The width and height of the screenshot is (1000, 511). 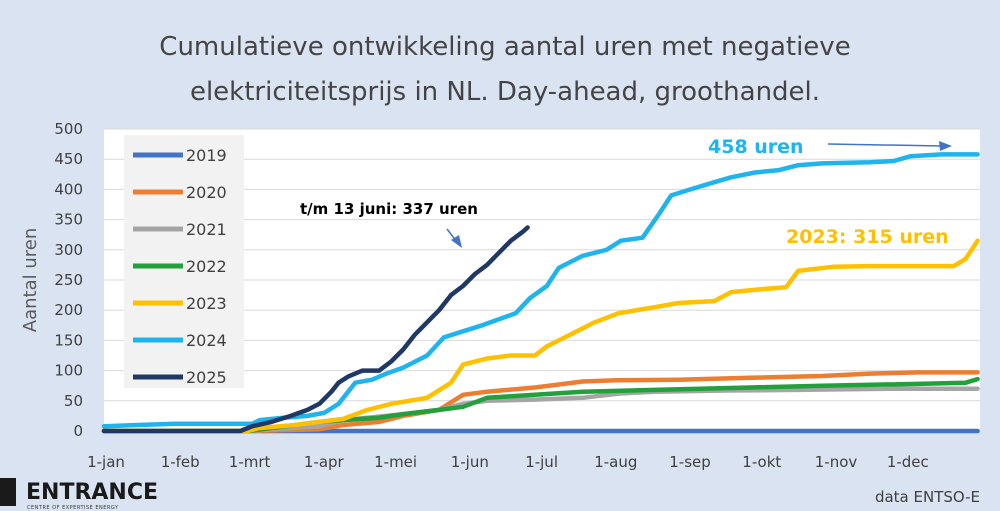 What do you see at coordinates (68, 159) in the screenshot?
I see `y-tick-label: 450` at bounding box center [68, 159].